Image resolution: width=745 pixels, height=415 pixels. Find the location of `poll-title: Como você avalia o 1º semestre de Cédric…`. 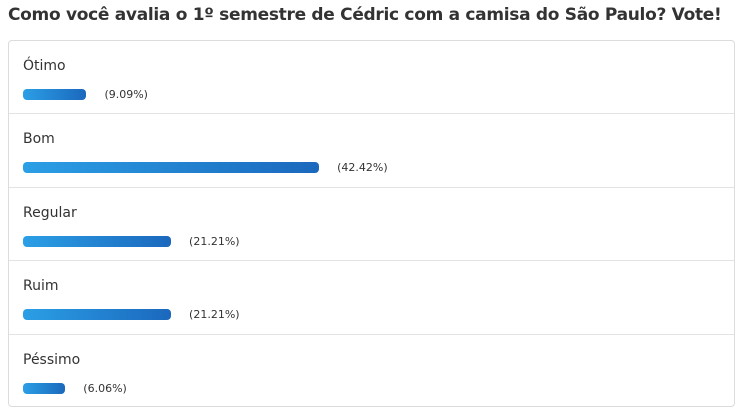

poll-title: Como você avalia o 1º semestre de Cédric… is located at coordinates (365, 15).